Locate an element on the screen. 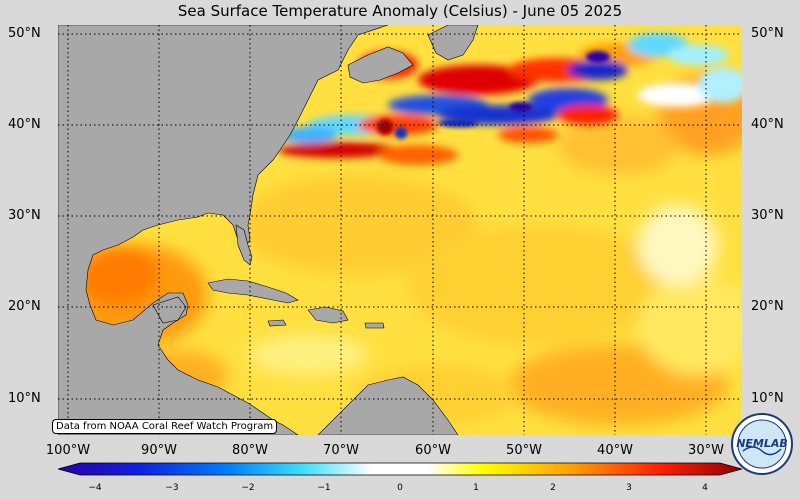 The image size is (800, 500). colorbar-tick: −3 is located at coordinates (172, 488).